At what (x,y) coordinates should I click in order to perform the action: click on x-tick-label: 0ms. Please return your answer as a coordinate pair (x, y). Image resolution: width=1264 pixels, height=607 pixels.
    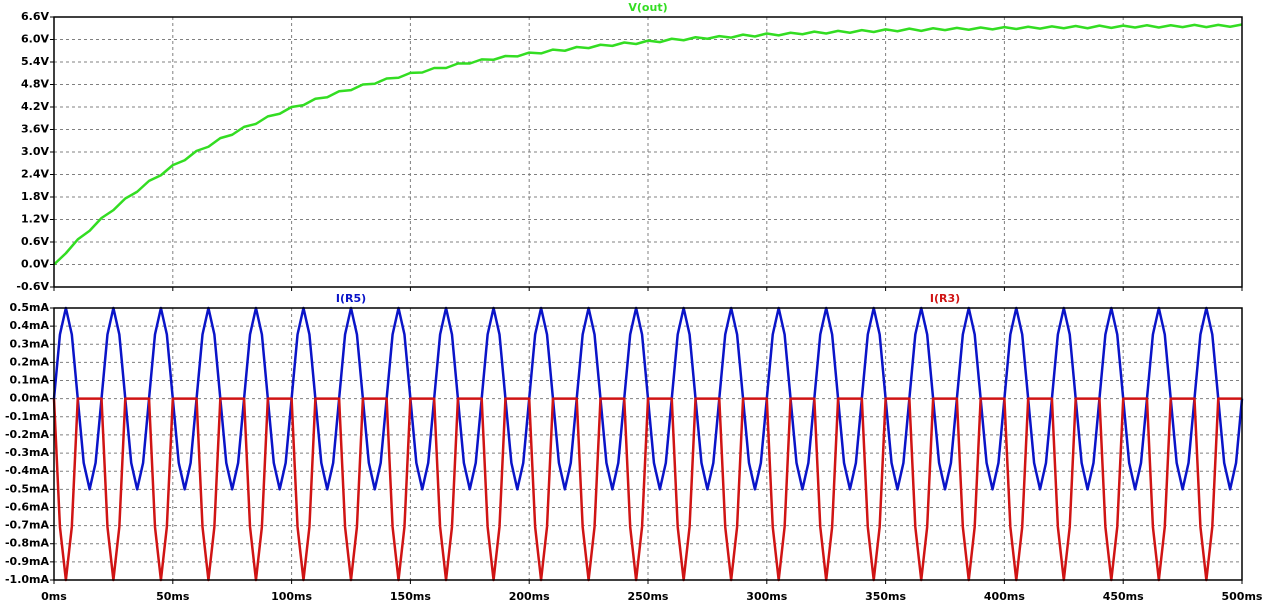
    Looking at the image, I should click on (54, 596).